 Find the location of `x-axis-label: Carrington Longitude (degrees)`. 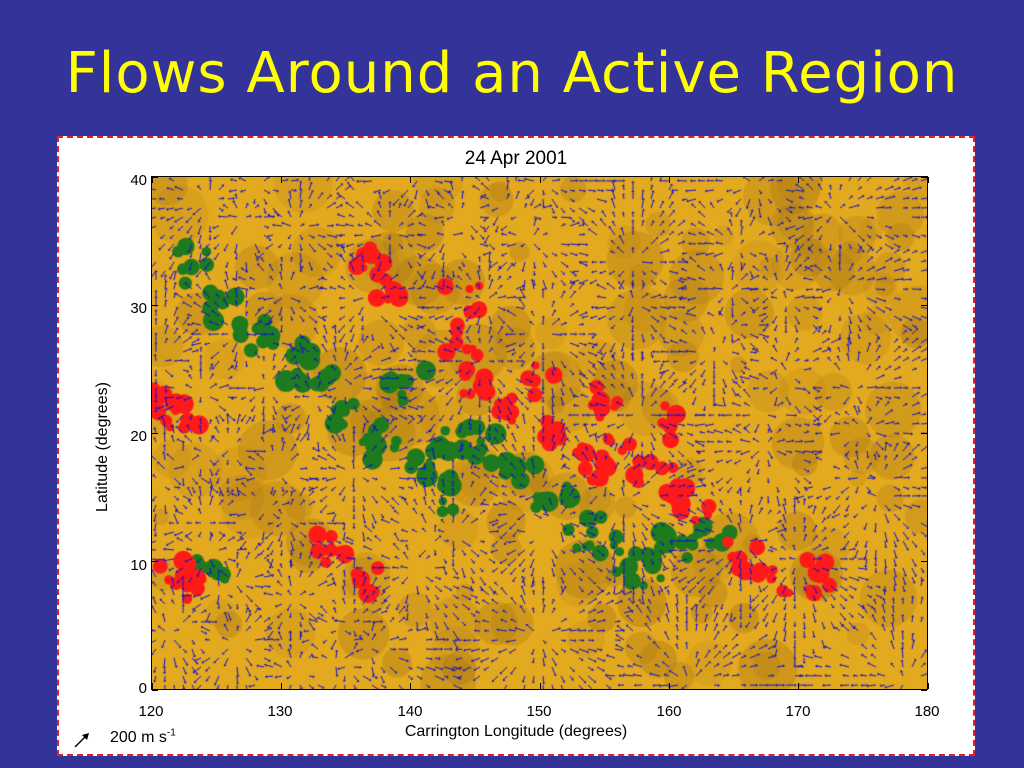

x-axis-label: Carrington Longitude (degrees) is located at coordinates (516, 731).